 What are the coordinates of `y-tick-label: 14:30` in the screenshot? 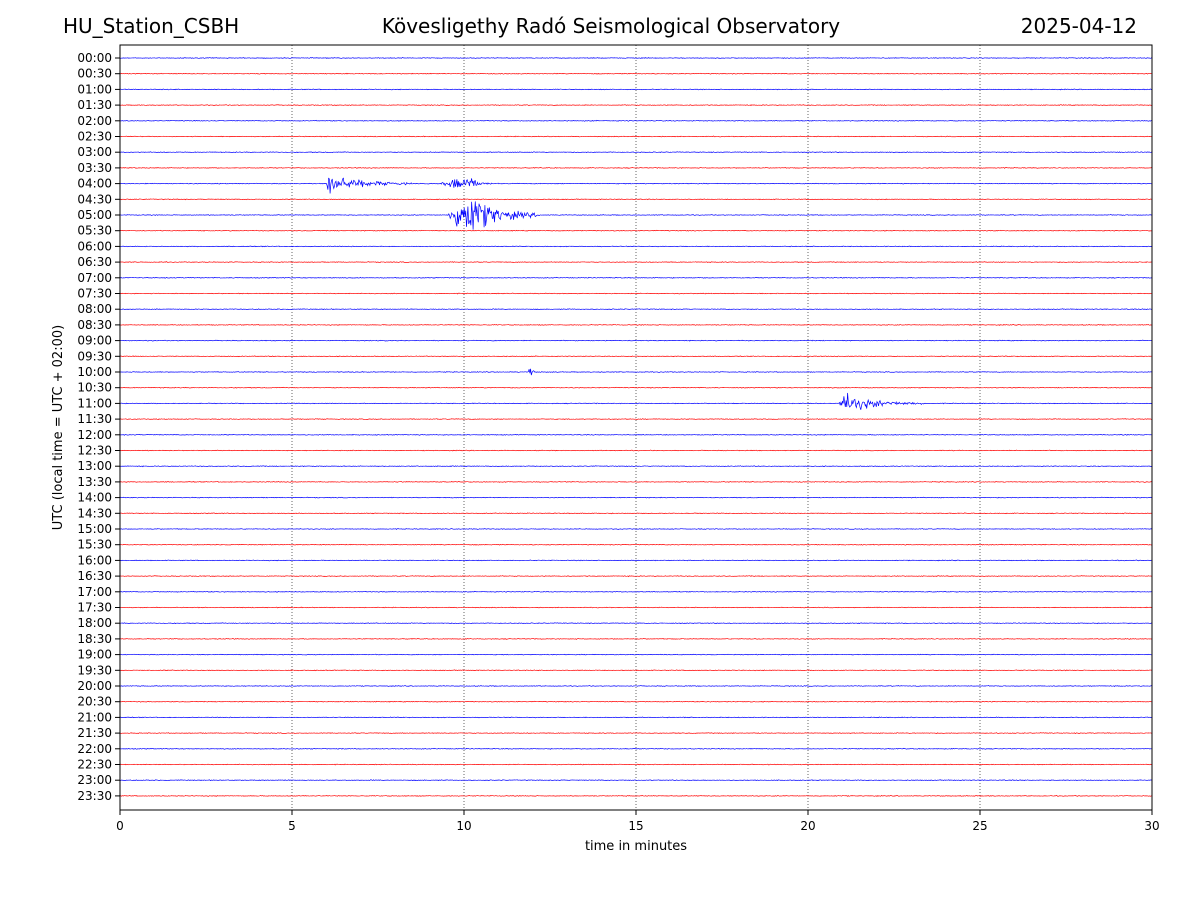 It's located at (94, 513).